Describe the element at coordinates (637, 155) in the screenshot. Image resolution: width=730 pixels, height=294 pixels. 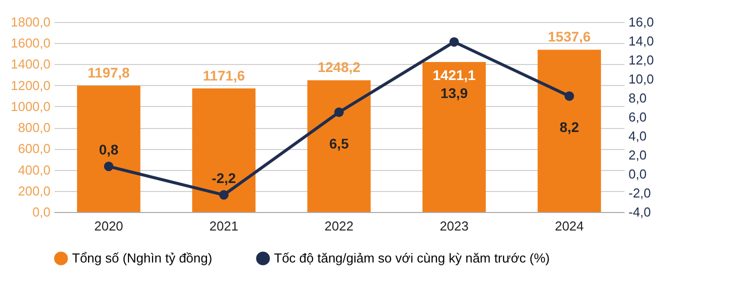
I see `y2-tick-label: 2,0` at that location.